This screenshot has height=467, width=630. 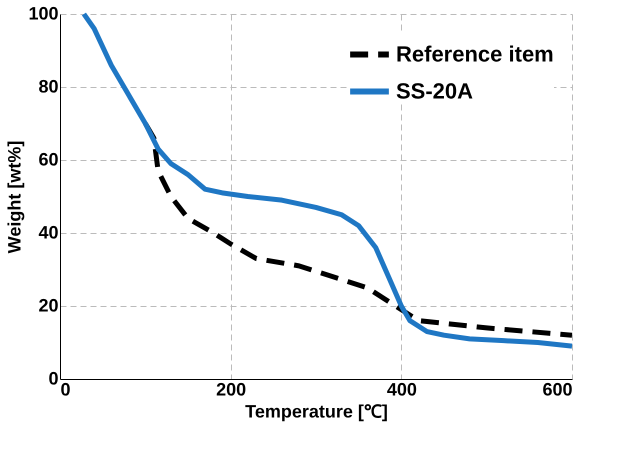 What do you see at coordinates (14, 197) in the screenshot?
I see `y-axis-title: Weight [wt%]` at bounding box center [14, 197].